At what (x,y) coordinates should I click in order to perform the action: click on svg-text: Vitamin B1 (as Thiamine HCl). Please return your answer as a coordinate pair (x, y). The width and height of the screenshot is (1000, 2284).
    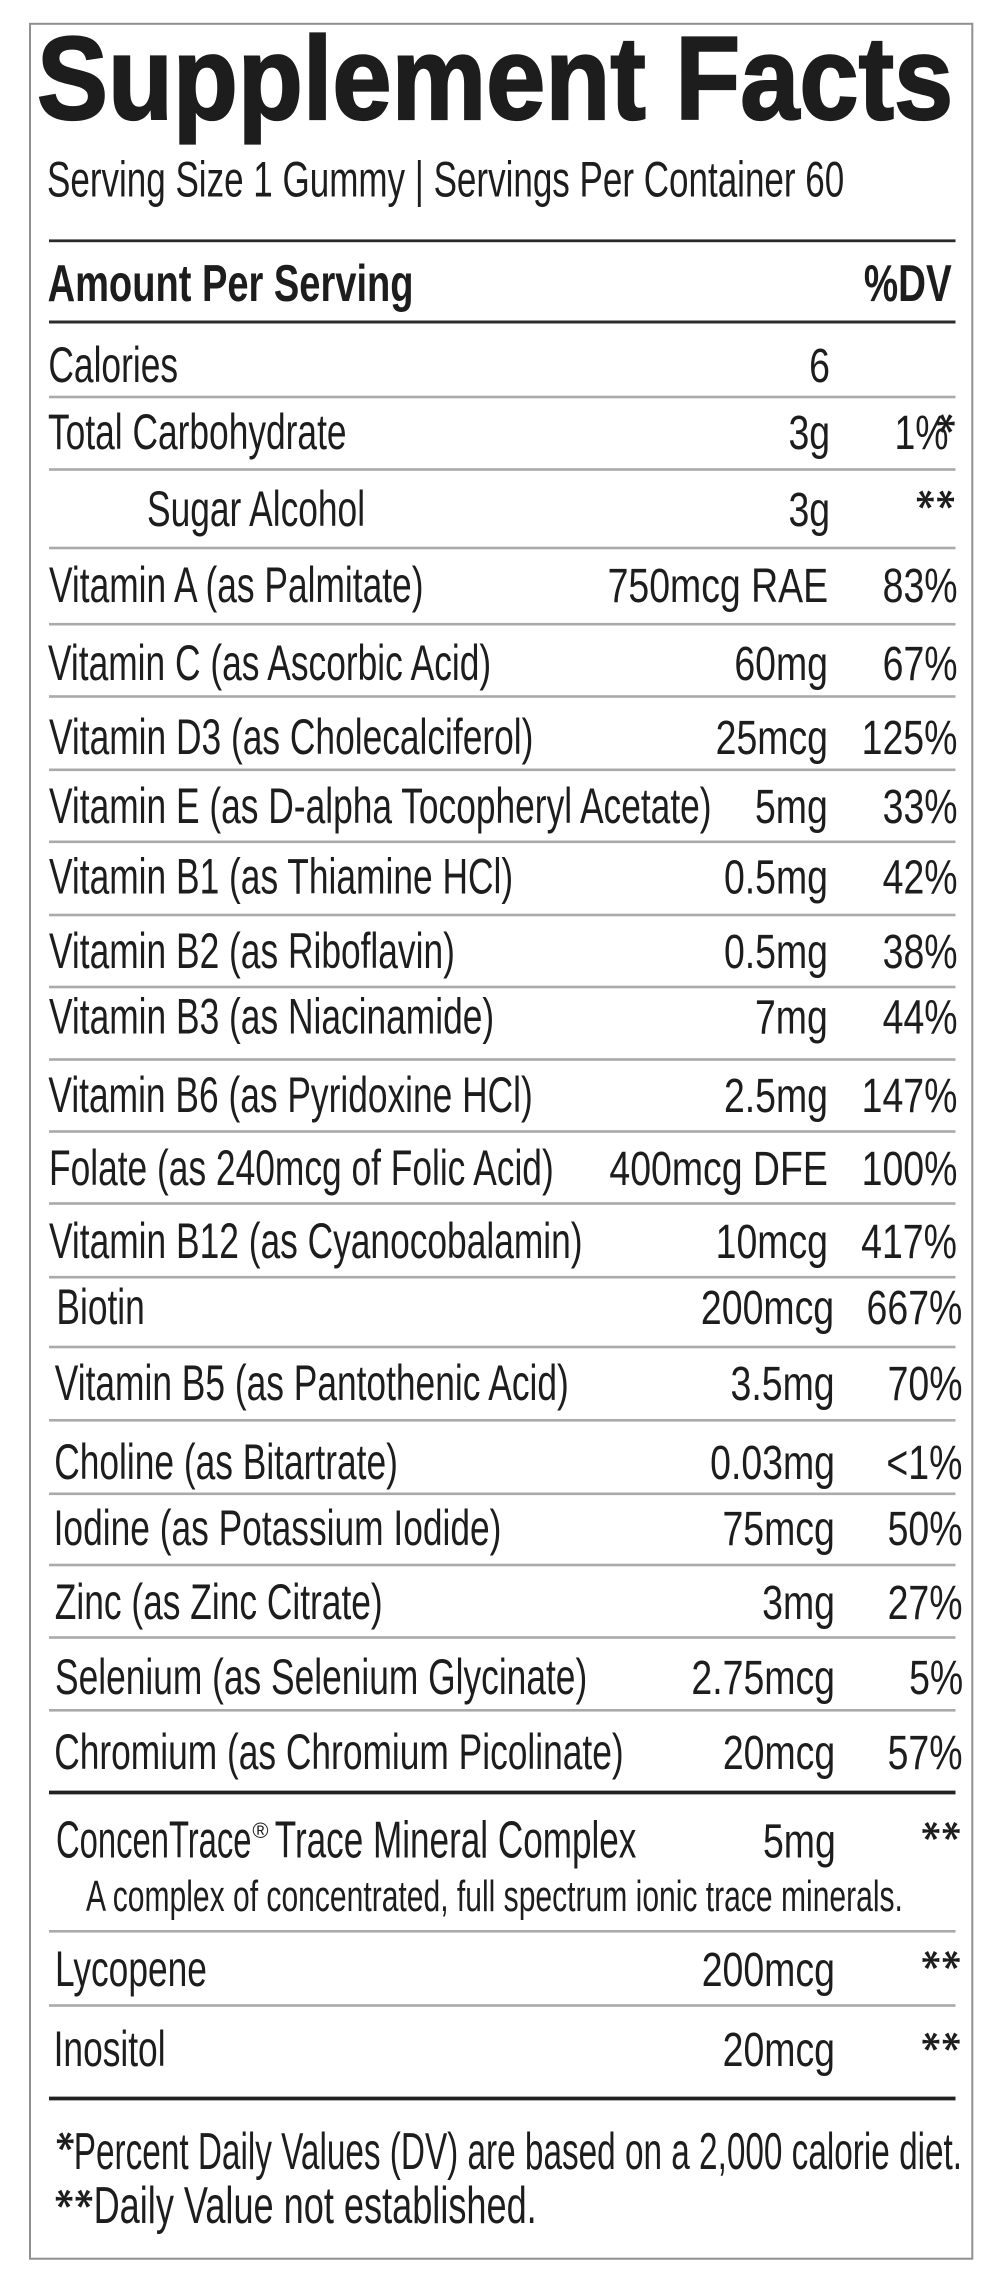
    Looking at the image, I should click on (281, 877).